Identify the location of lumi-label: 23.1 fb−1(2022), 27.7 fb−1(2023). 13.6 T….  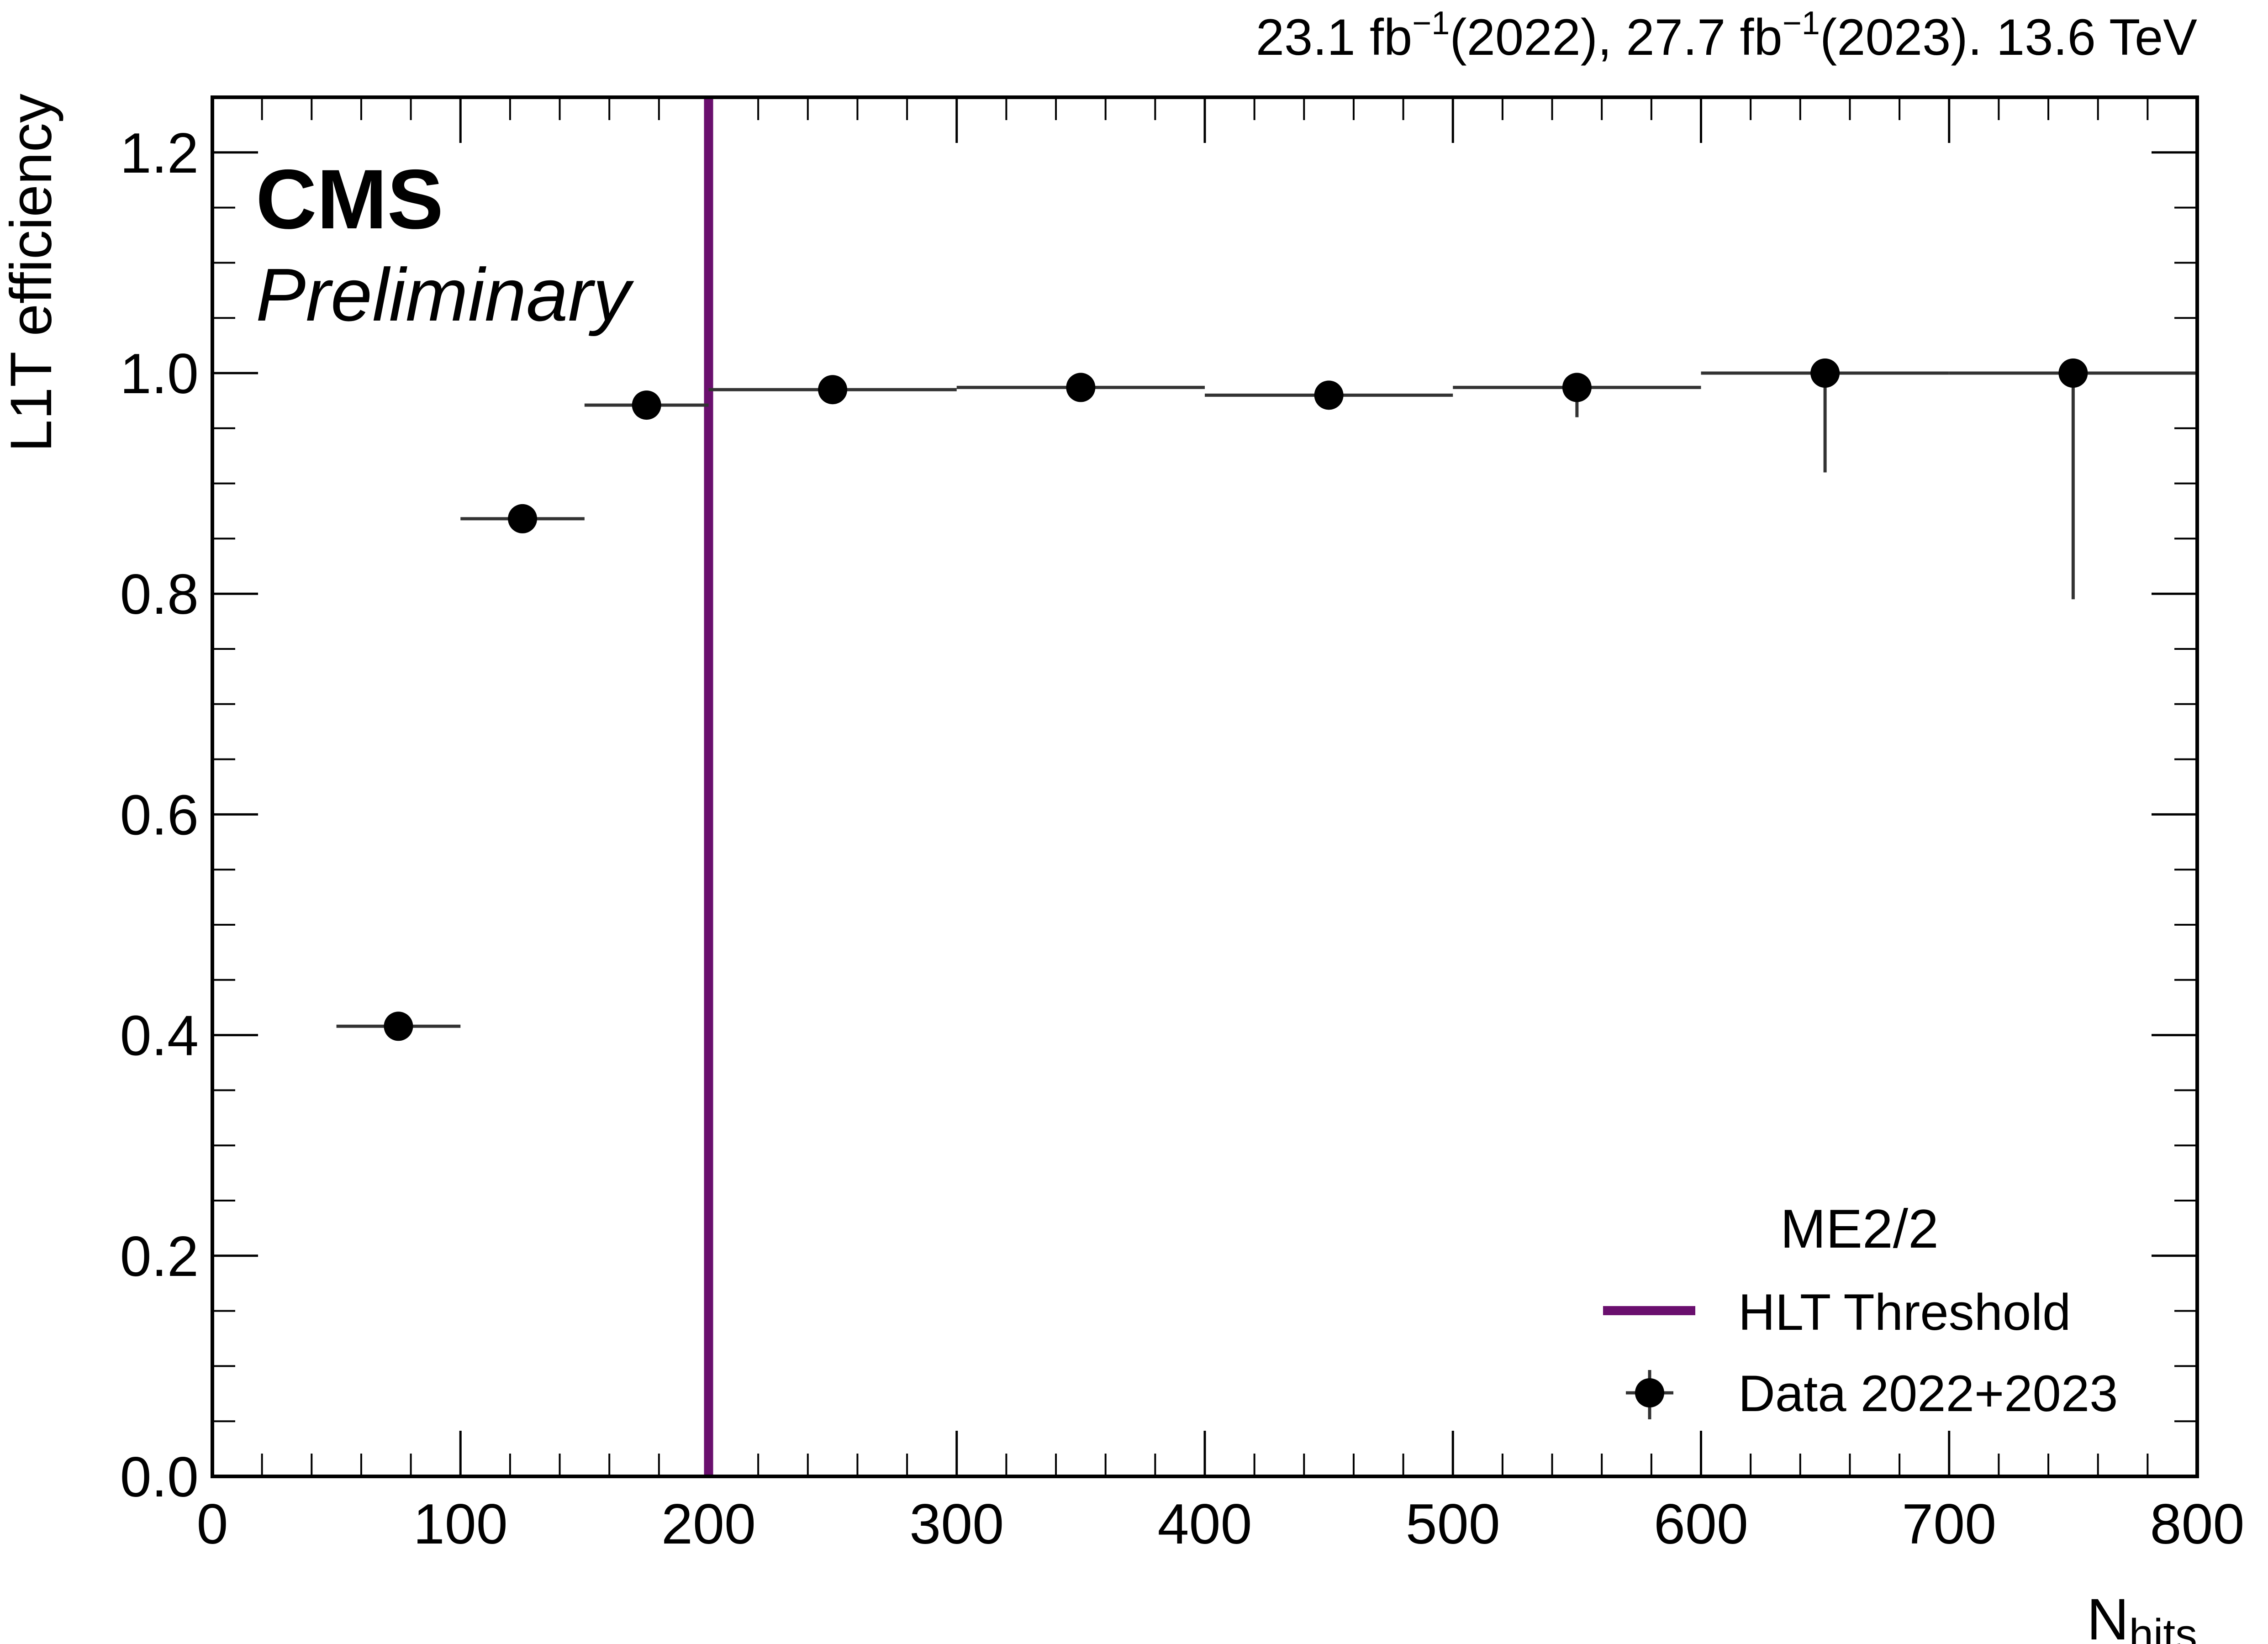
(1727, 35).